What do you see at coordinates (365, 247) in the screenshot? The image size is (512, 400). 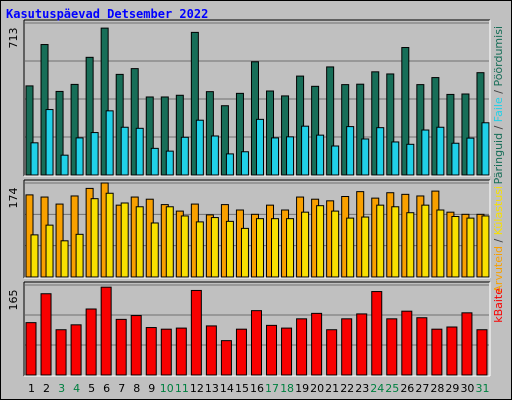 I see `bar-visits-külastusi-23` at bounding box center [365, 247].